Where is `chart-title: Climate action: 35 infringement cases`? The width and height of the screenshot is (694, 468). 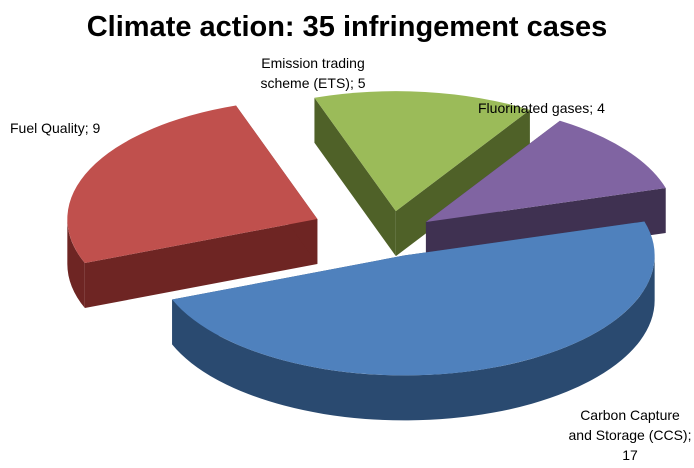
chart-title: Climate action: 35 infringement cases is located at coordinates (347, 27).